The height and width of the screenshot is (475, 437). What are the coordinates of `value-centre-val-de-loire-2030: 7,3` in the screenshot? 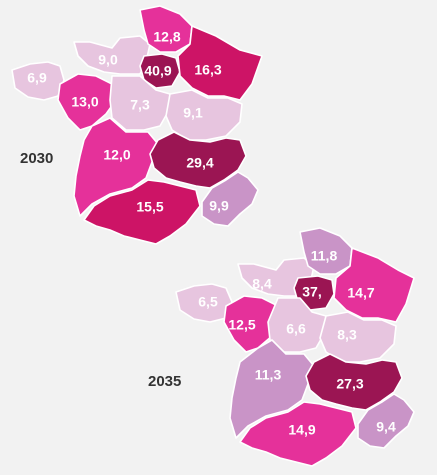 It's located at (140, 105).